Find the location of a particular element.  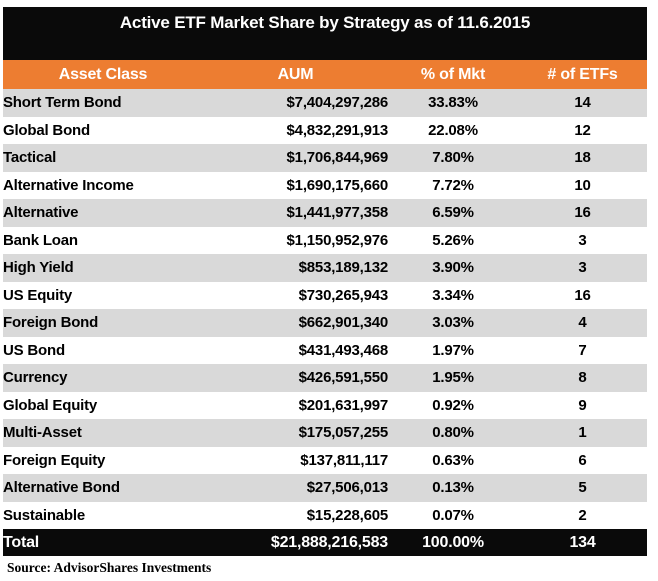

table-row: Tactical $1,706,844,969 7.80% 18 is located at coordinates (325, 158).